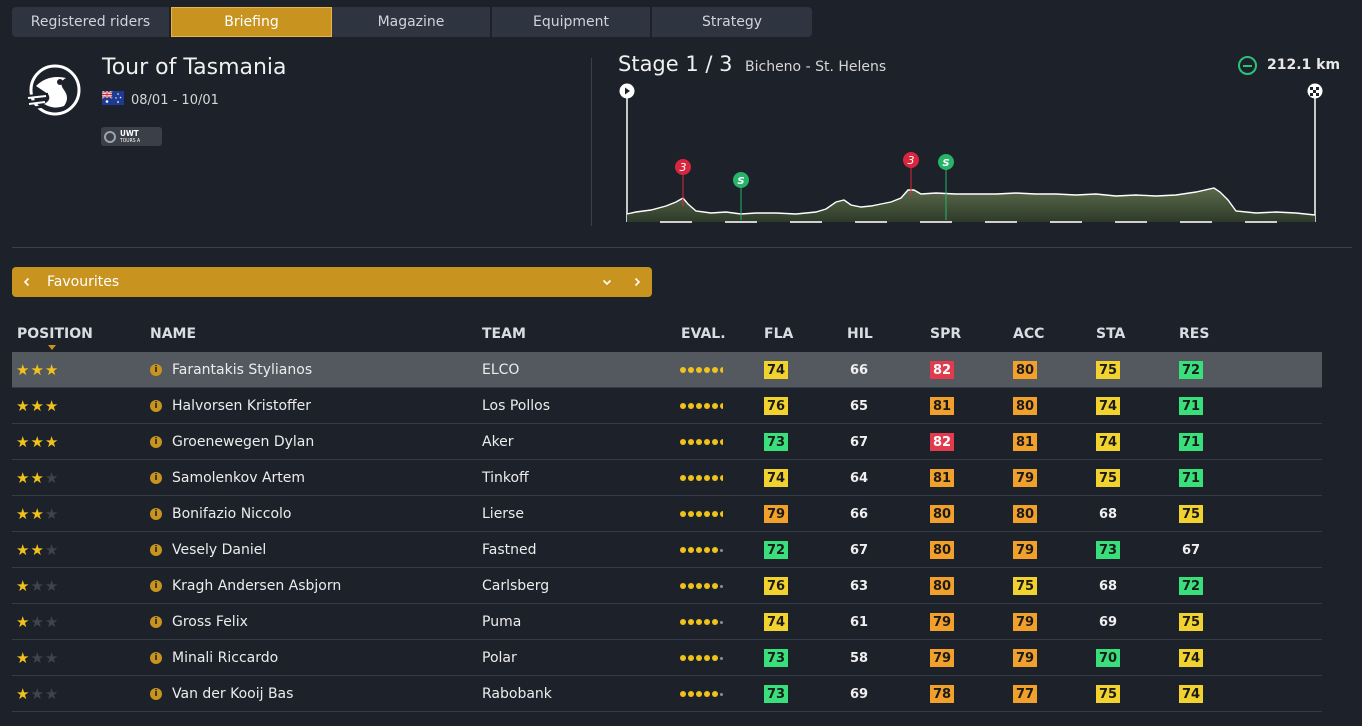  I want to click on stat-sta: 73, so click(1108, 550).